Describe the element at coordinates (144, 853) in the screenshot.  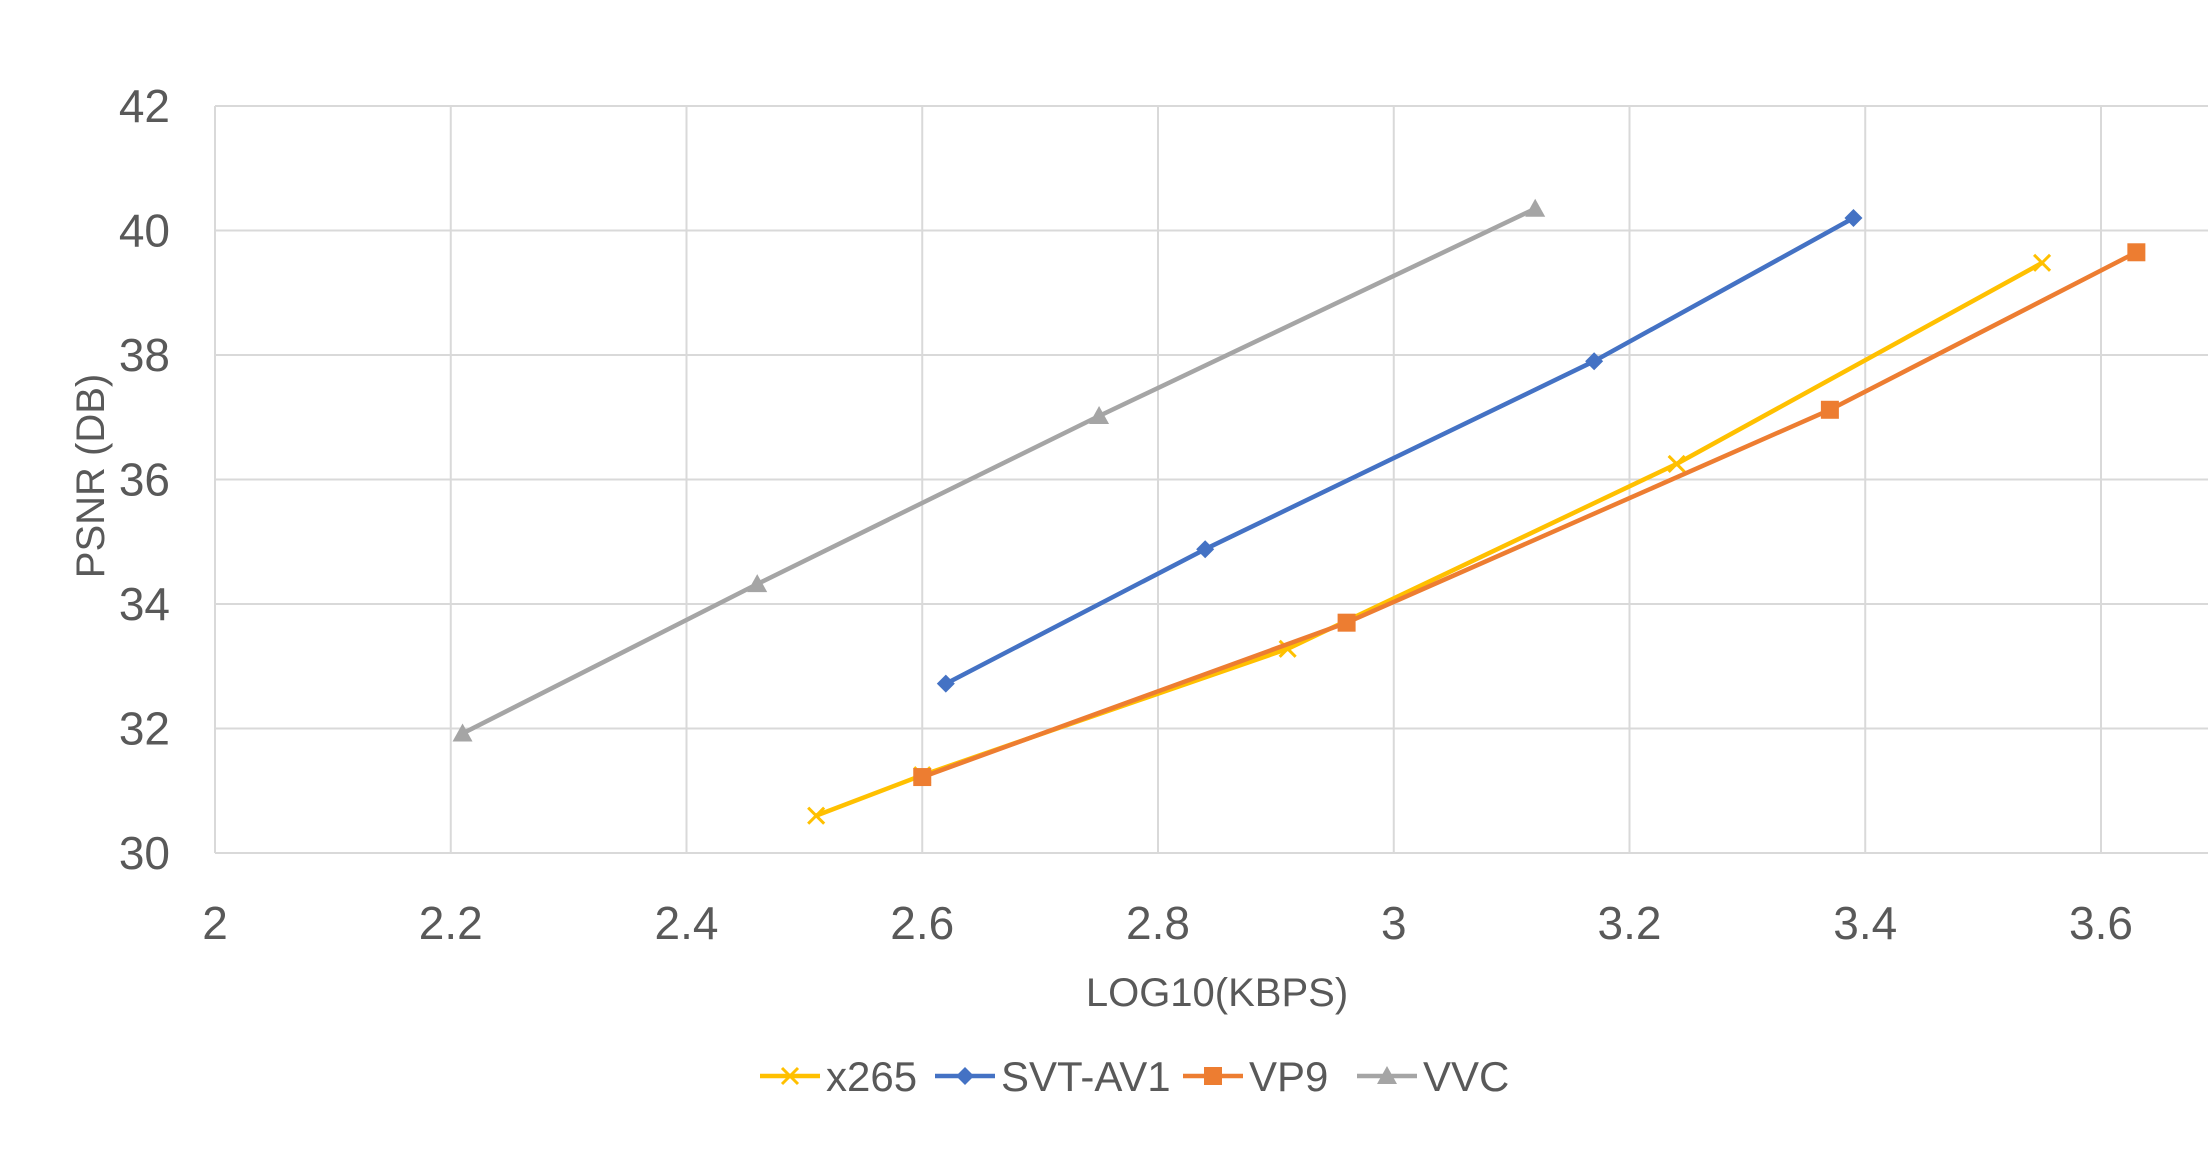
I see `y-tick-label: 30` at that location.